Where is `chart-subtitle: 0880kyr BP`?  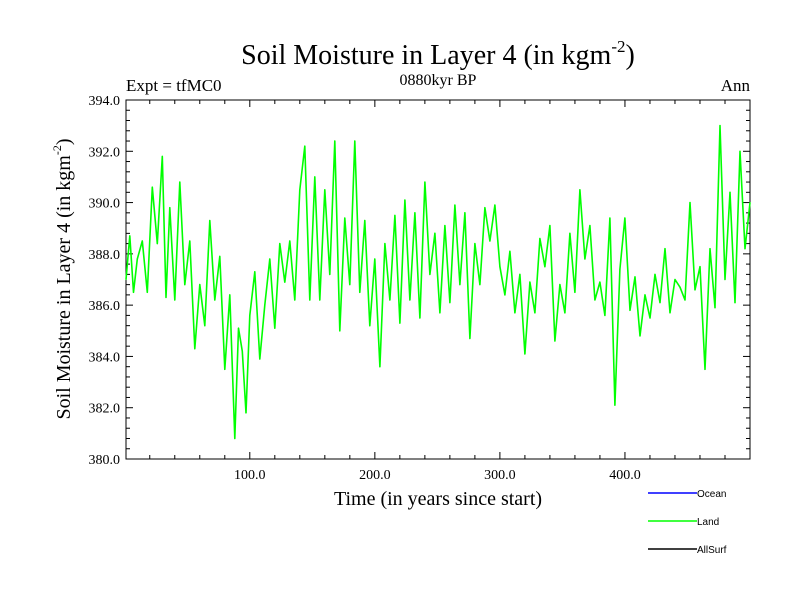 chart-subtitle: 0880kyr BP is located at coordinates (438, 80).